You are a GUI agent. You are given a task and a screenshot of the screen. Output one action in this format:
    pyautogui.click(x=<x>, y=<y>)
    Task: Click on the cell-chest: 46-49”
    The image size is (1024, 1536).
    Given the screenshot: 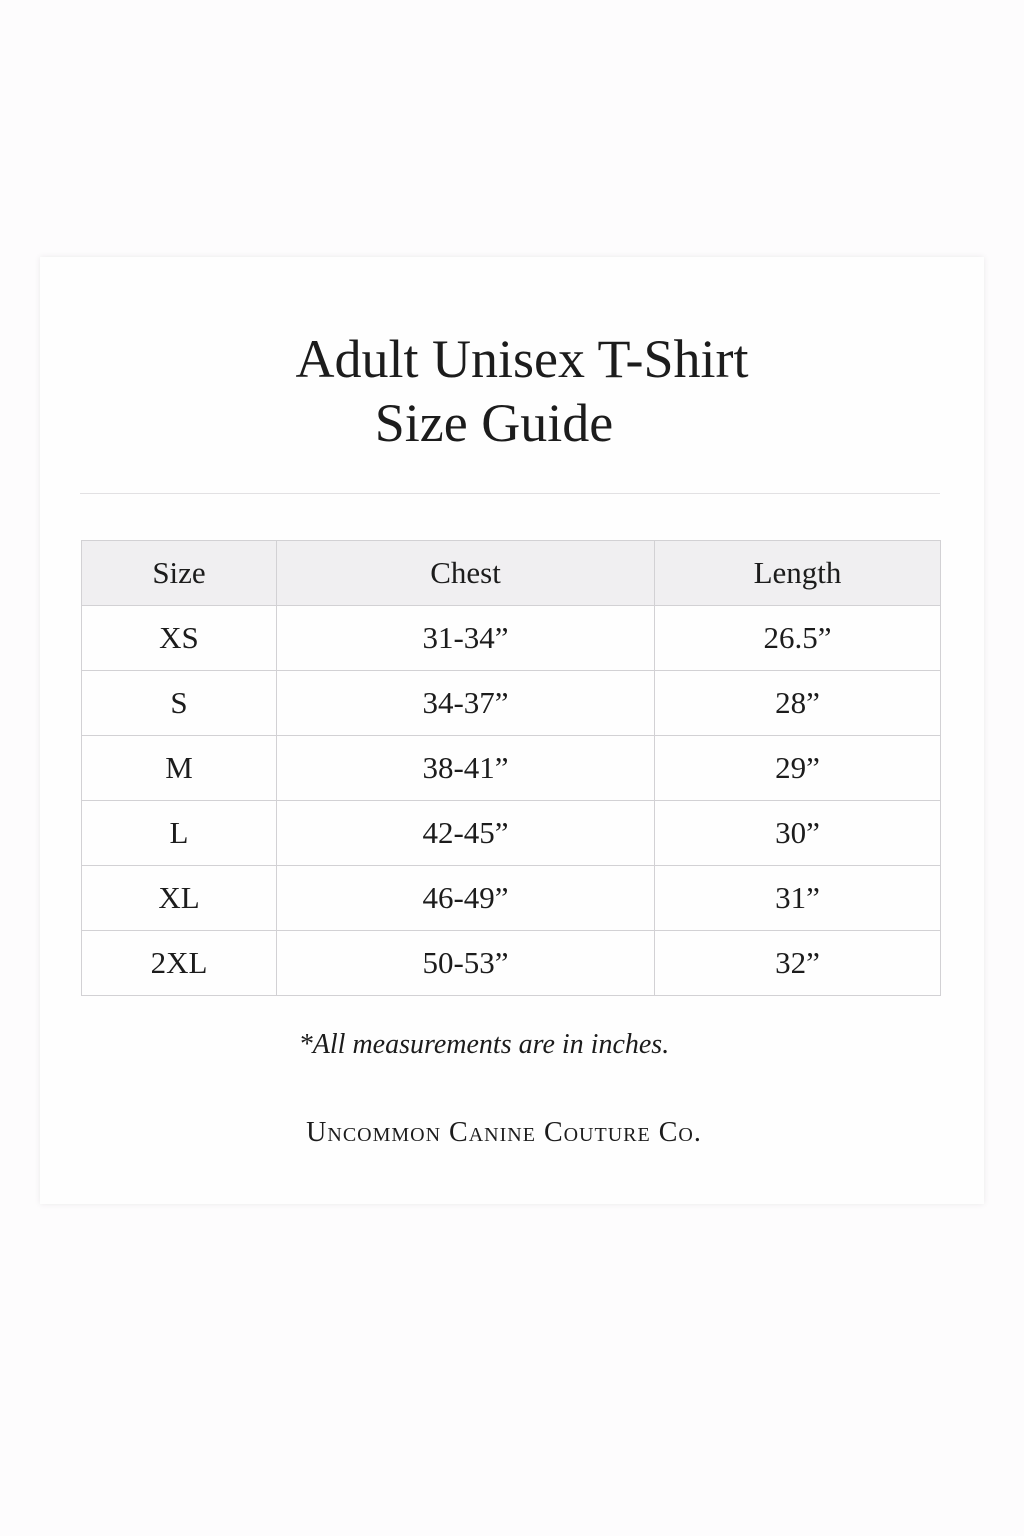 What is the action you would take?
    pyautogui.click(x=465, y=898)
    